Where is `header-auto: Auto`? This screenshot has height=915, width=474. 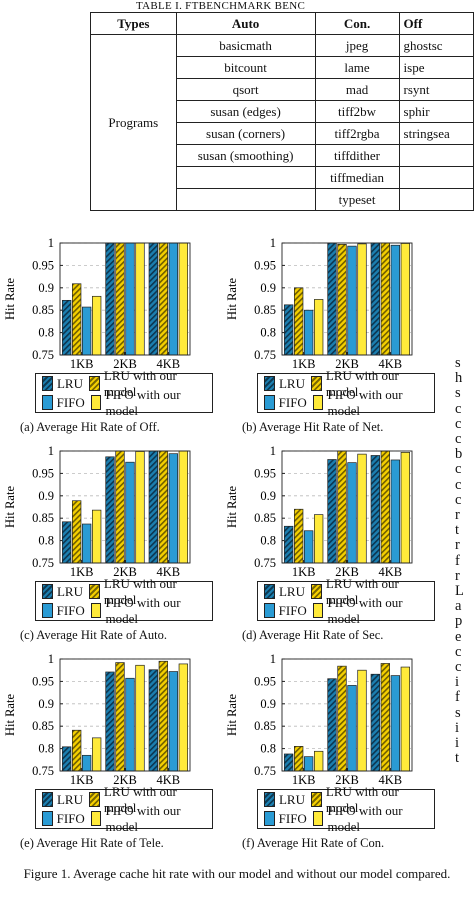
header-auto: Auto is located at coordinates (245, 23).